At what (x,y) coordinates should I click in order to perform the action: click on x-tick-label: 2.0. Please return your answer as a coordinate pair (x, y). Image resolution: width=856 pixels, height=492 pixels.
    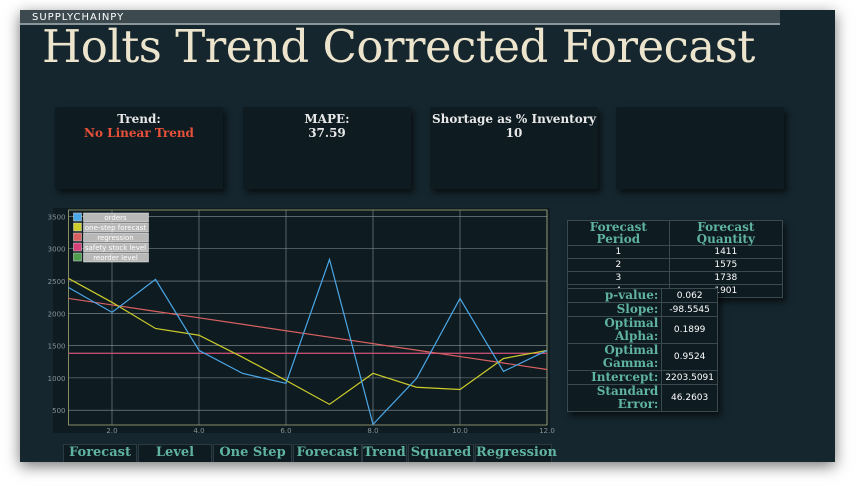
    Looking at the image, I should click on (111, 431).